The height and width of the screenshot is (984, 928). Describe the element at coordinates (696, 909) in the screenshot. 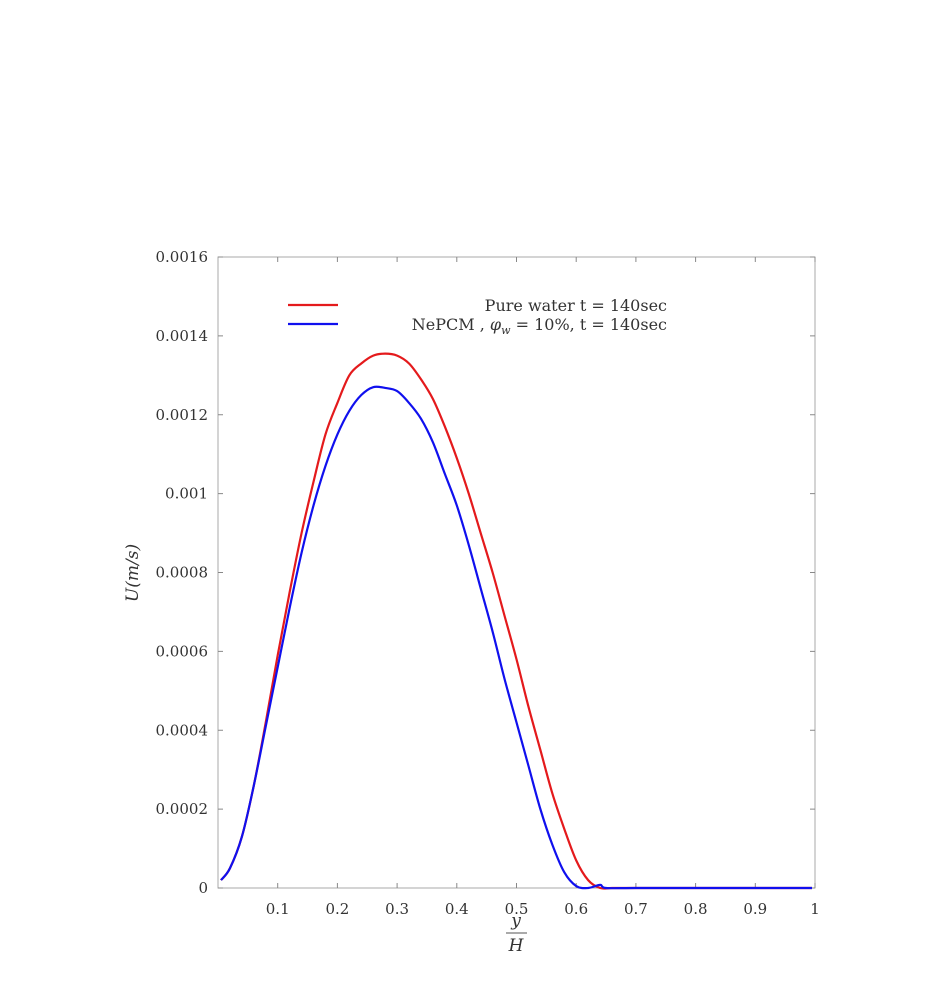

I see `x-tick-label: 0.8` at that location.